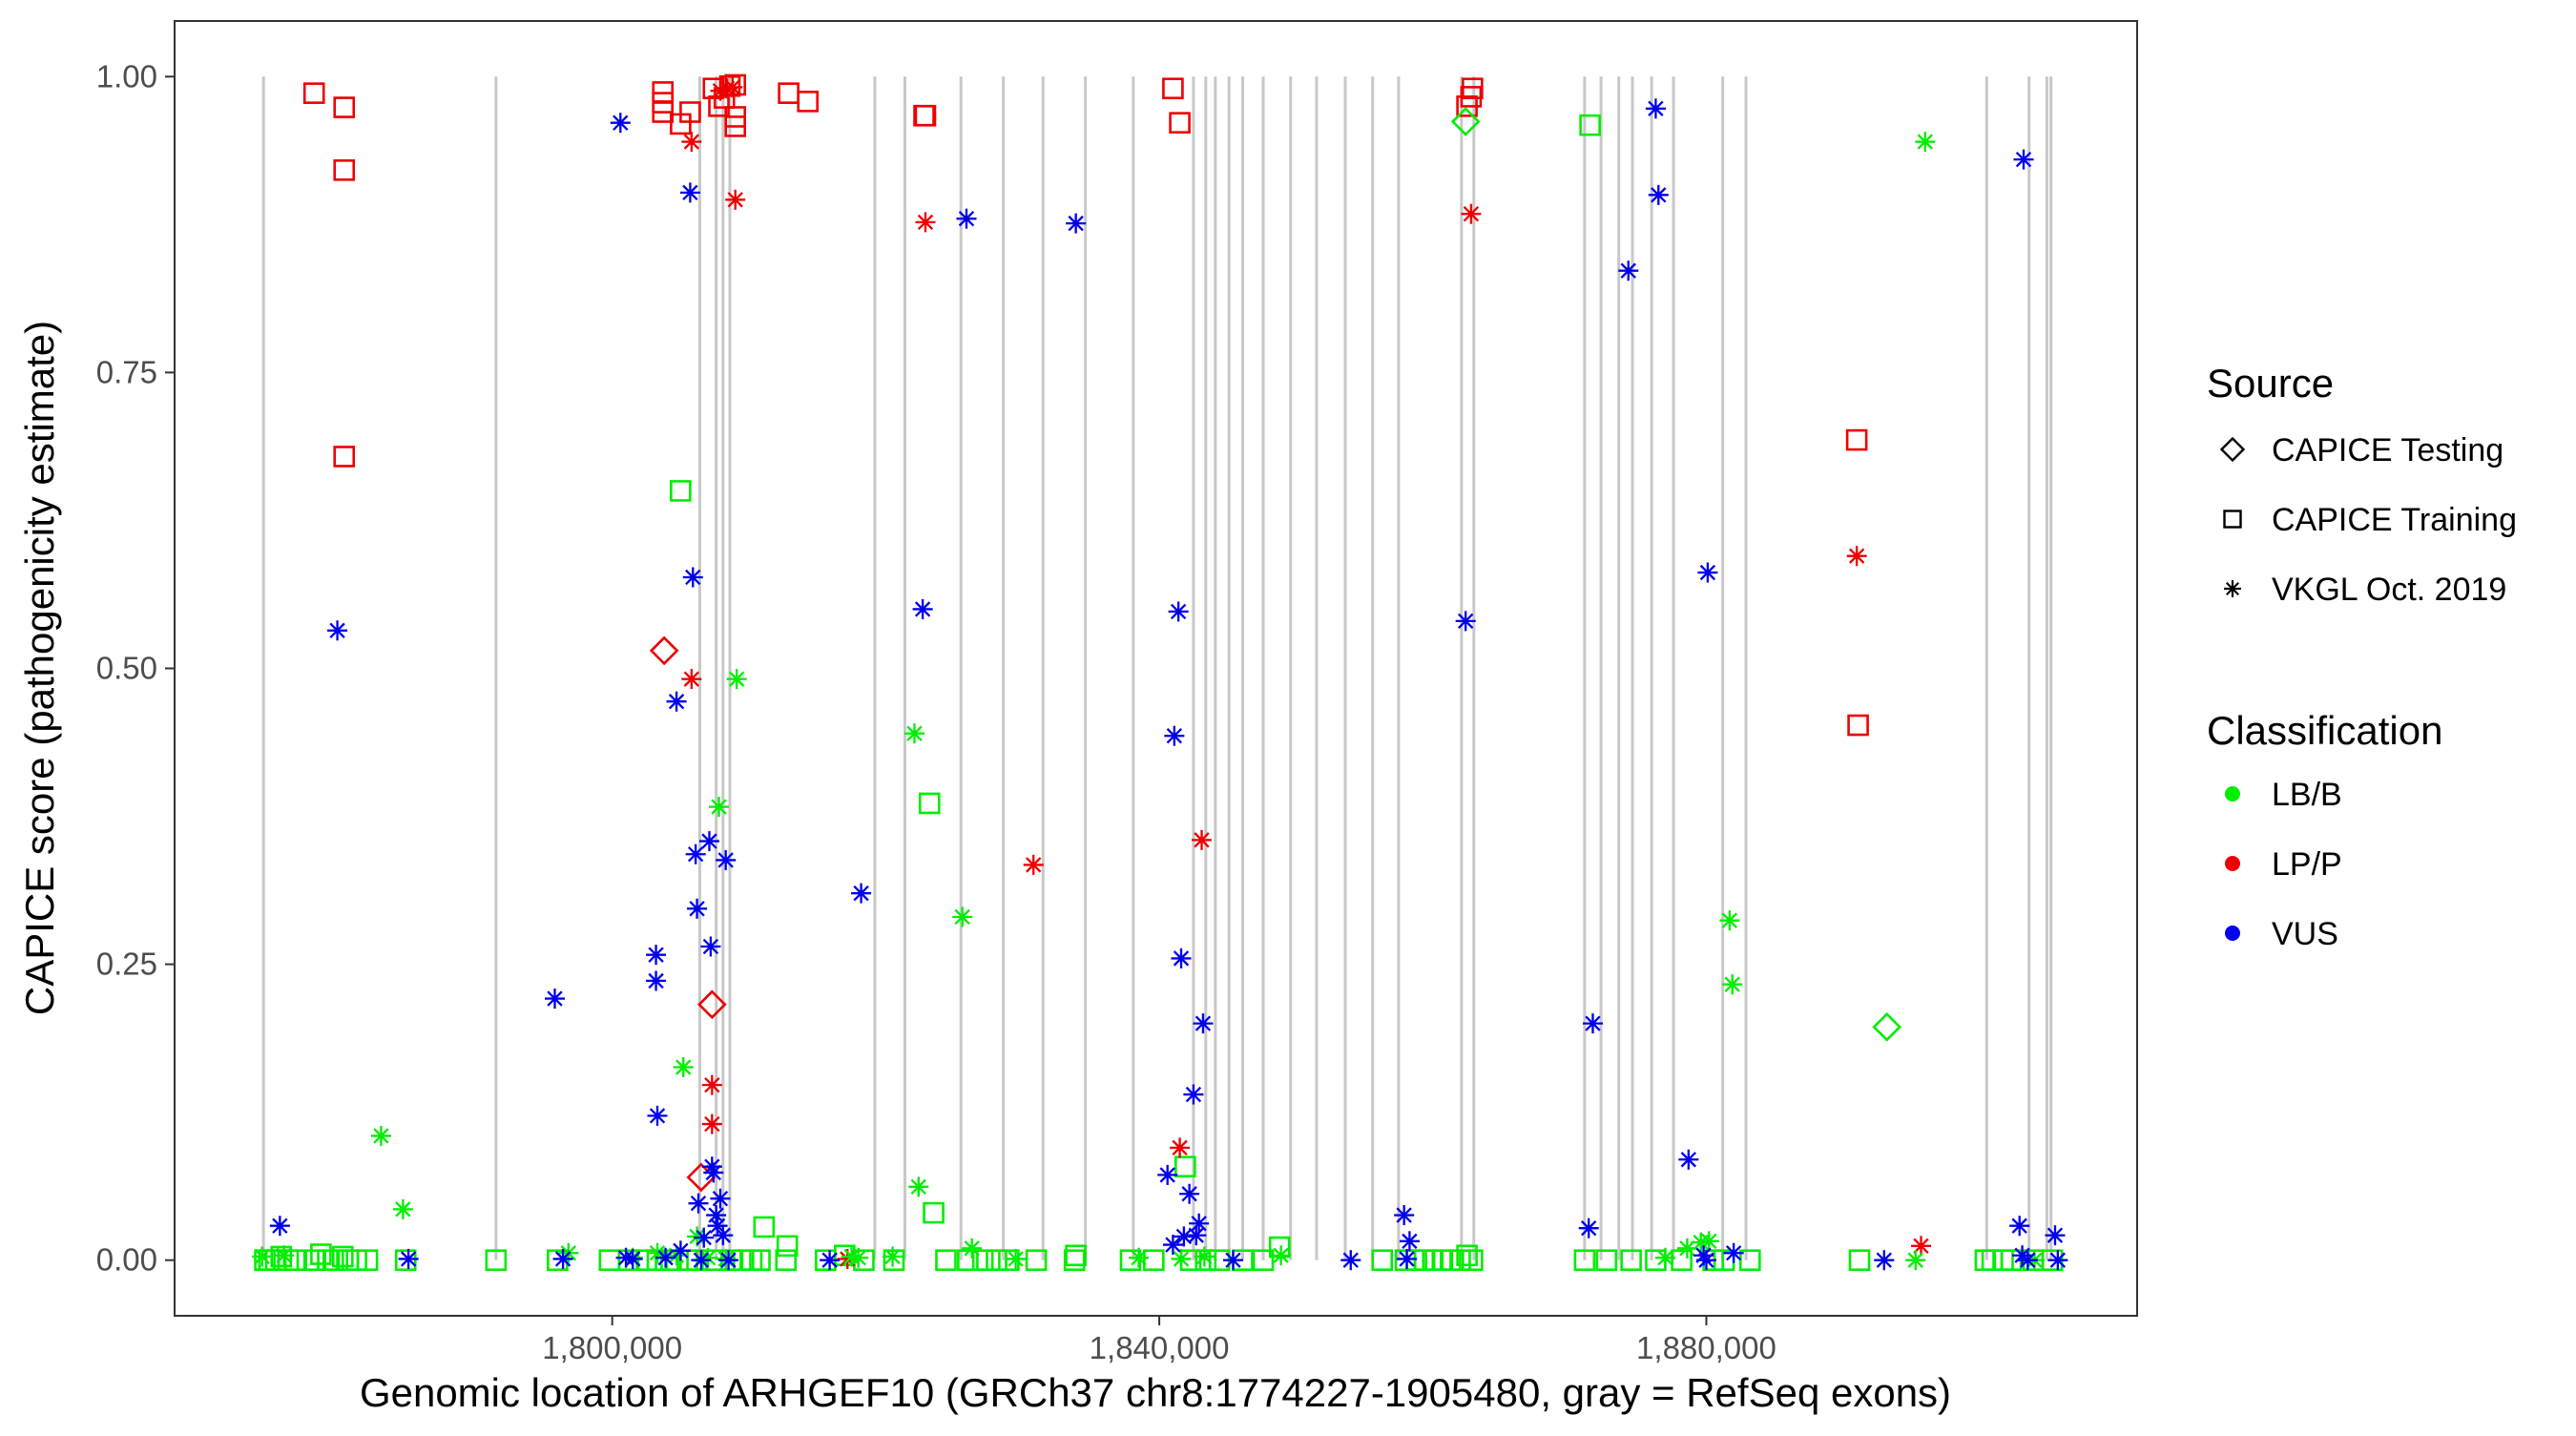 The width and height of the screenshot is (2576, 1436). Describe the element at coordinates (2307, 795) in the screenshot. I see `legend-classification-label: LB/B` at that location.